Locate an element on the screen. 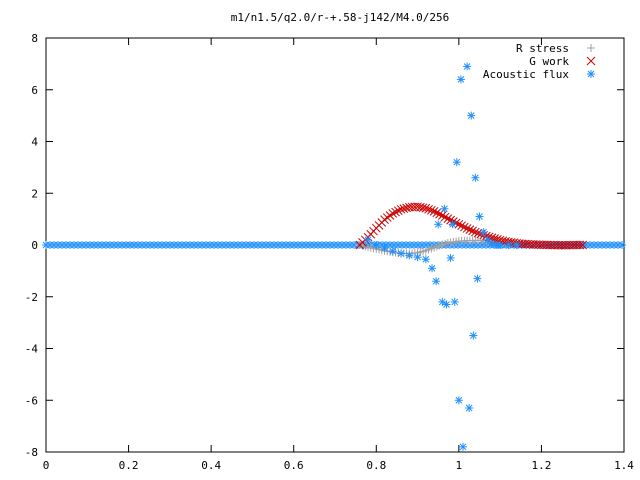 The width and height of the screenshot is (640, 480). y-tick-label: 4 is located at coordinates (34, 142).